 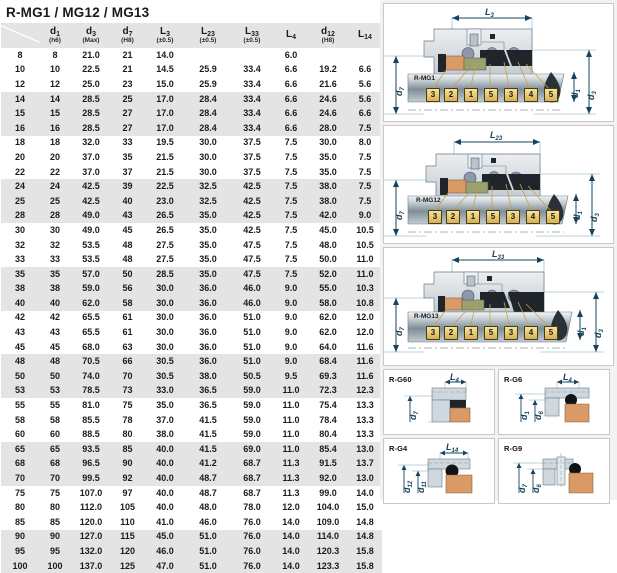 What do you see at coordinates (208, 303) in the screenshot?
I see `cell-L23: 36.0` at bounding box center [208, 303].